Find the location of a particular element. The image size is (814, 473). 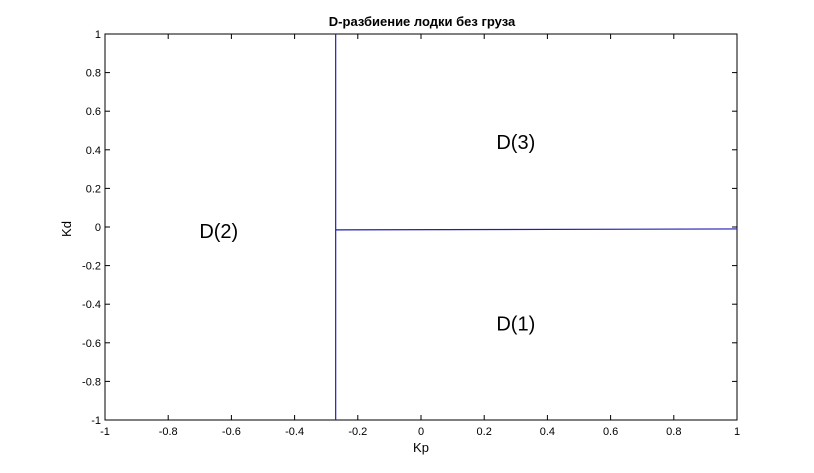

y-tick-label: 0.6 is located at coordinates (93, 112).